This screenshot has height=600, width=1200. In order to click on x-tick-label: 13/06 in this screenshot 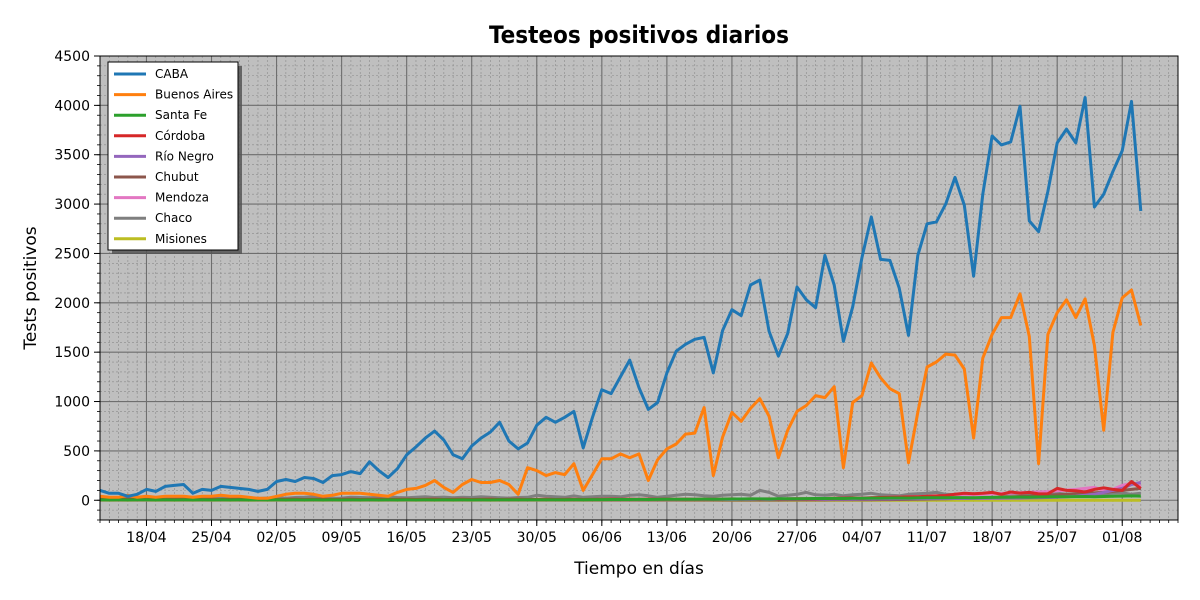, I will do `click(667, 538)`.